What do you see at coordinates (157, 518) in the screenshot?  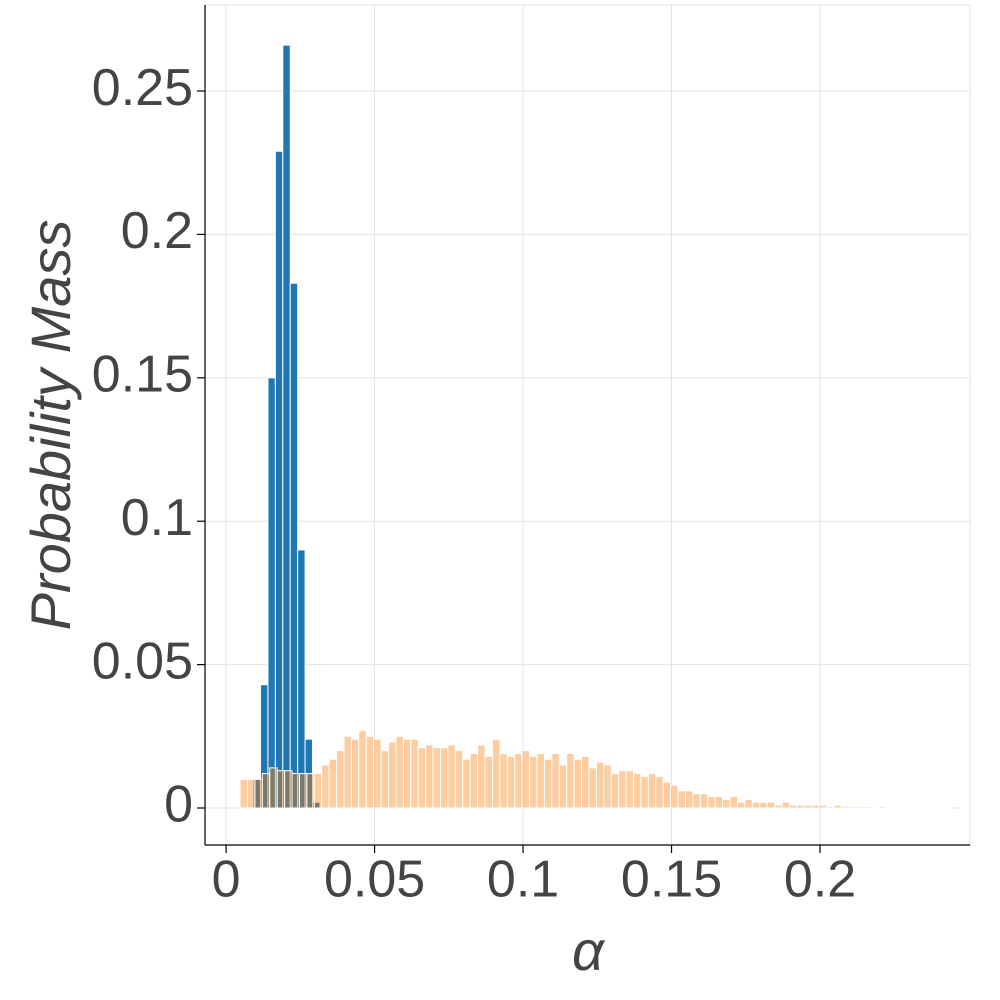 I see `y-tick-label: 0.1` at bounding box center [157, 518].